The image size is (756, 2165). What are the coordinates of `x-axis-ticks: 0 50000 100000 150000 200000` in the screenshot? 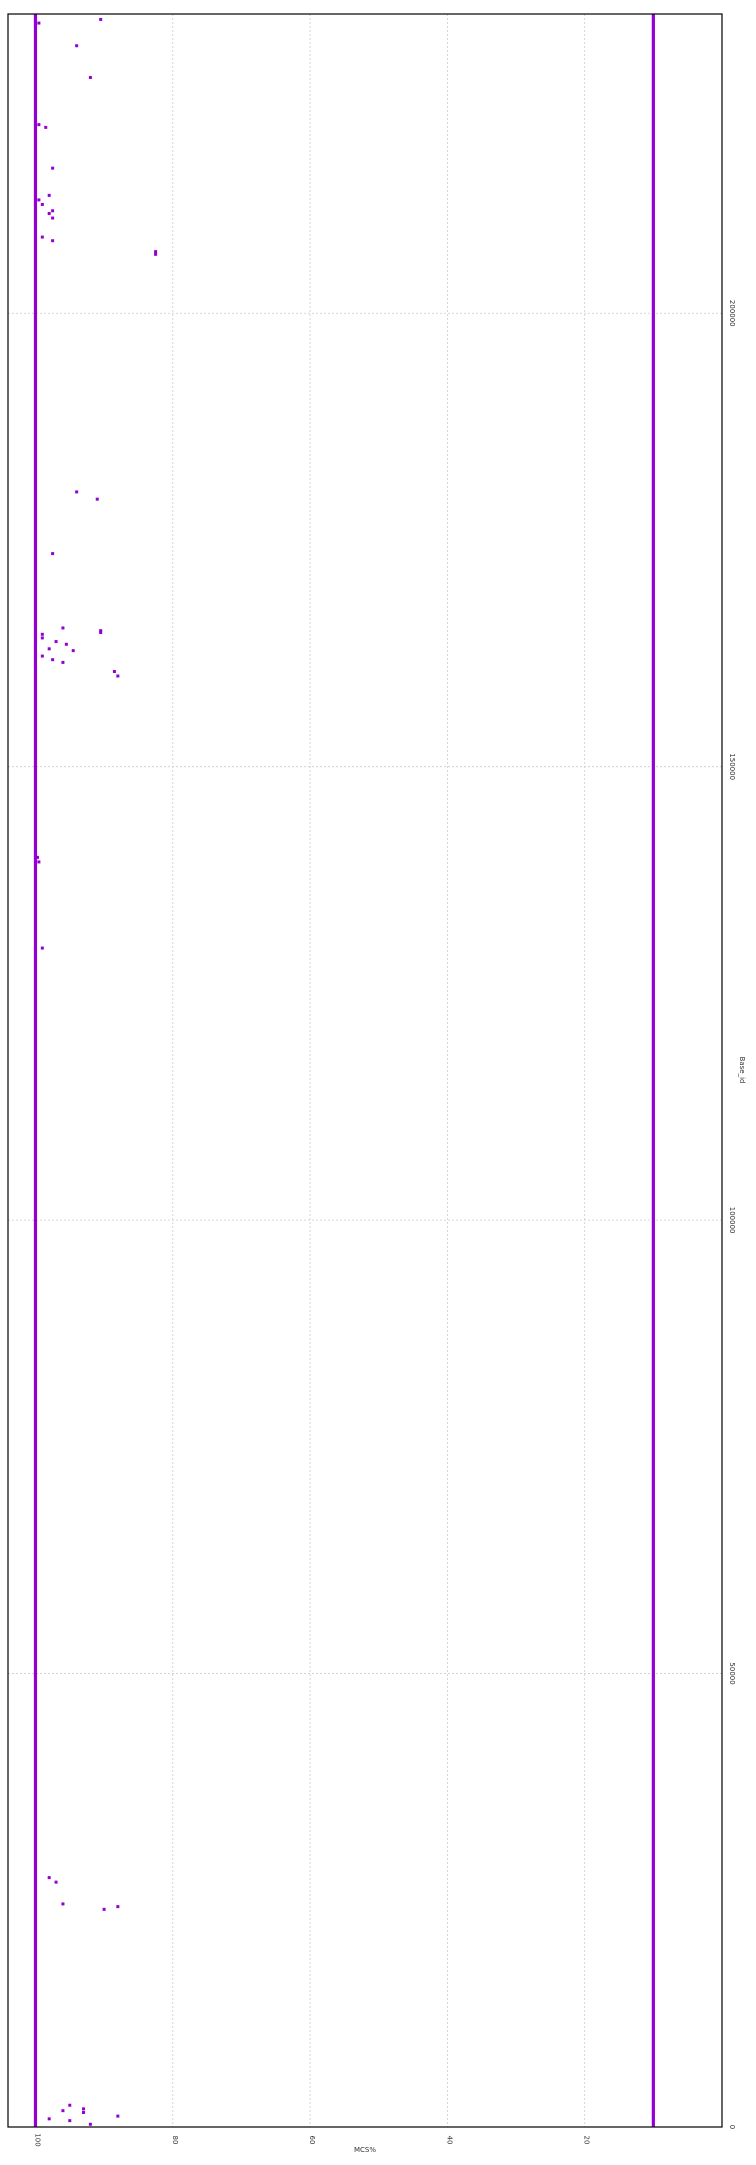 It's located at (732, 1214).